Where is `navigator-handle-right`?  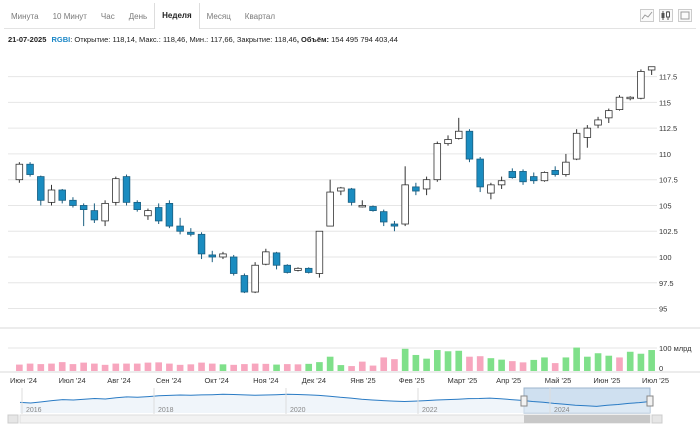 navigator-handle-right is located at coordinates (650, 401).